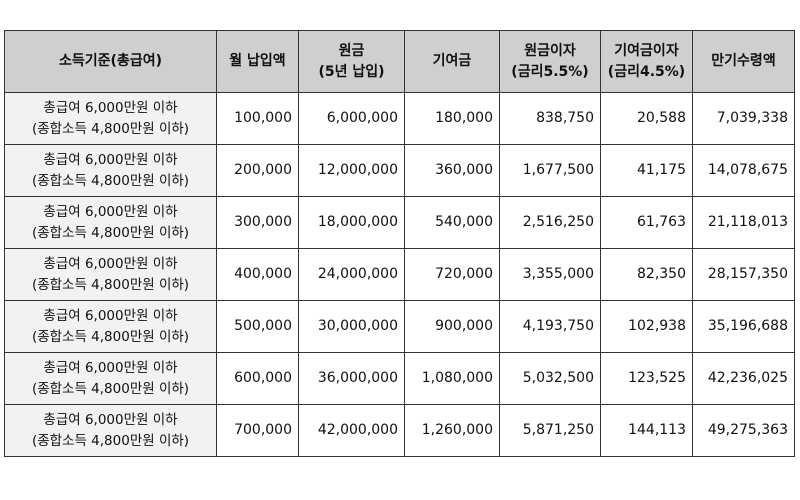  Describe the element at coordinates (351, 61) in the screenshot. I see `header-principal: 원금 (5년 납입)` at that location.